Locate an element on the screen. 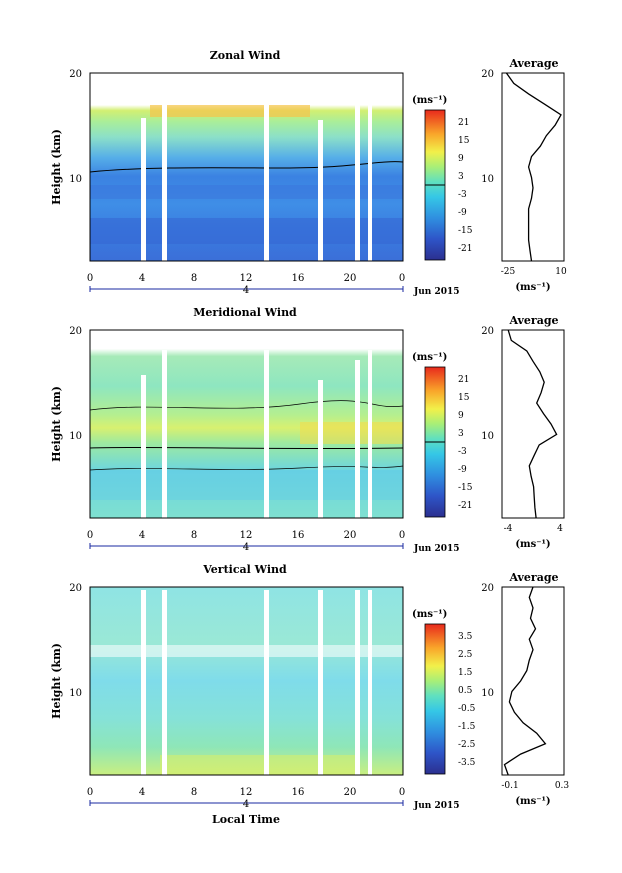 This screenshot has width=622, height=873. profile-x-tick: -25 is located at coordinates (508, 272).